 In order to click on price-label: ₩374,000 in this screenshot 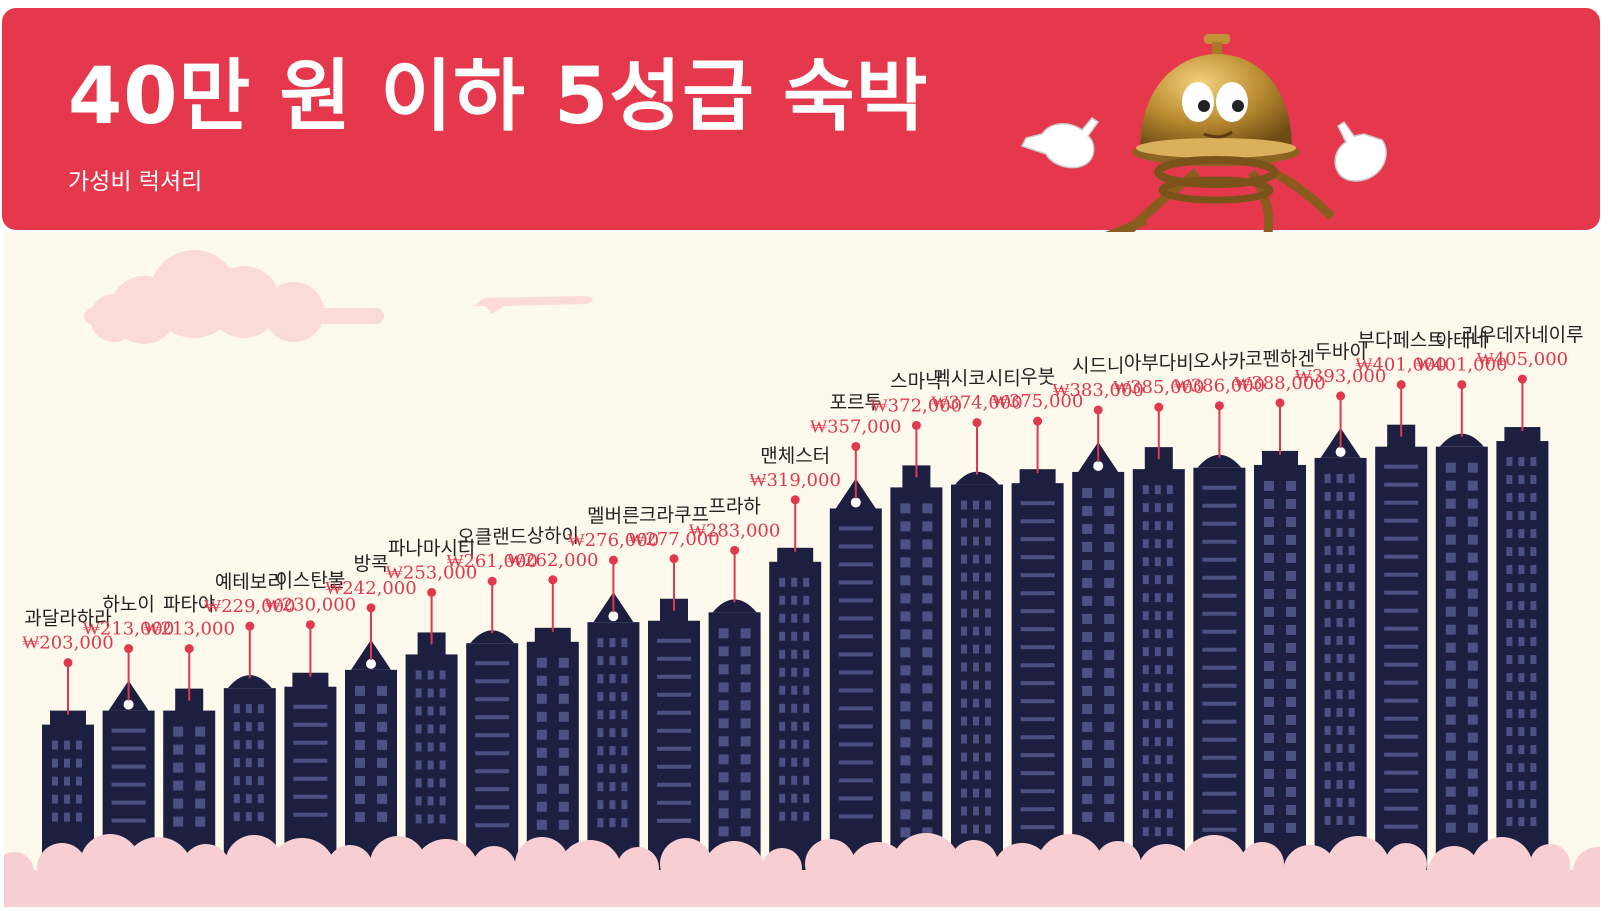, I will do `click(976, 403)`.